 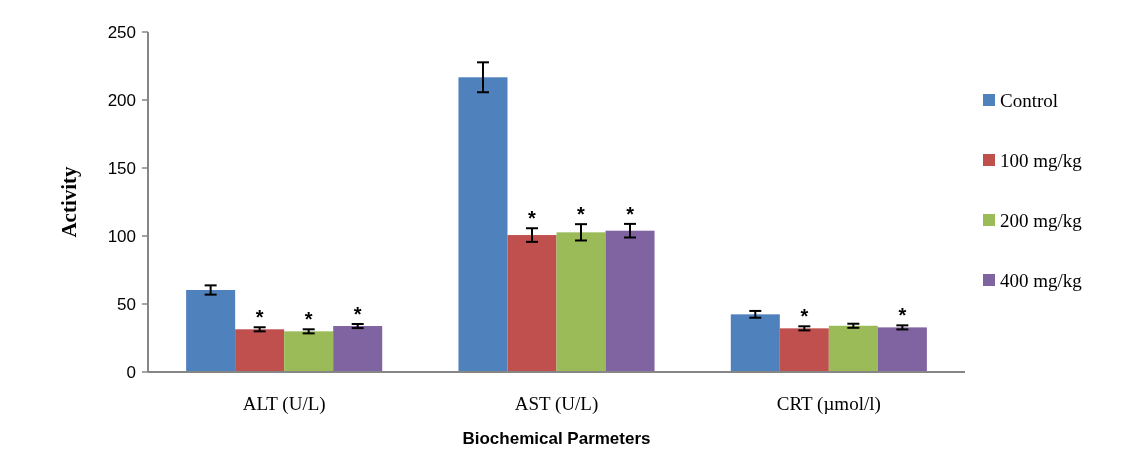 I want to click on legend-label: 200 mg/kg, so click(x=1041, y=220).